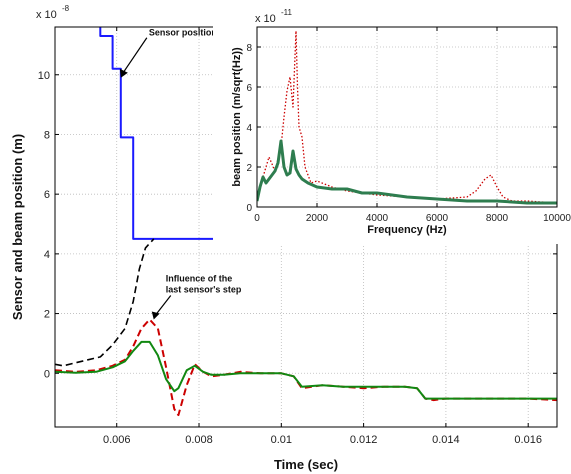  What do you see at coordinates (281, 440) in the screenshot?
I see `x-tick-label: 0.01` at bounding box center [281, 440].